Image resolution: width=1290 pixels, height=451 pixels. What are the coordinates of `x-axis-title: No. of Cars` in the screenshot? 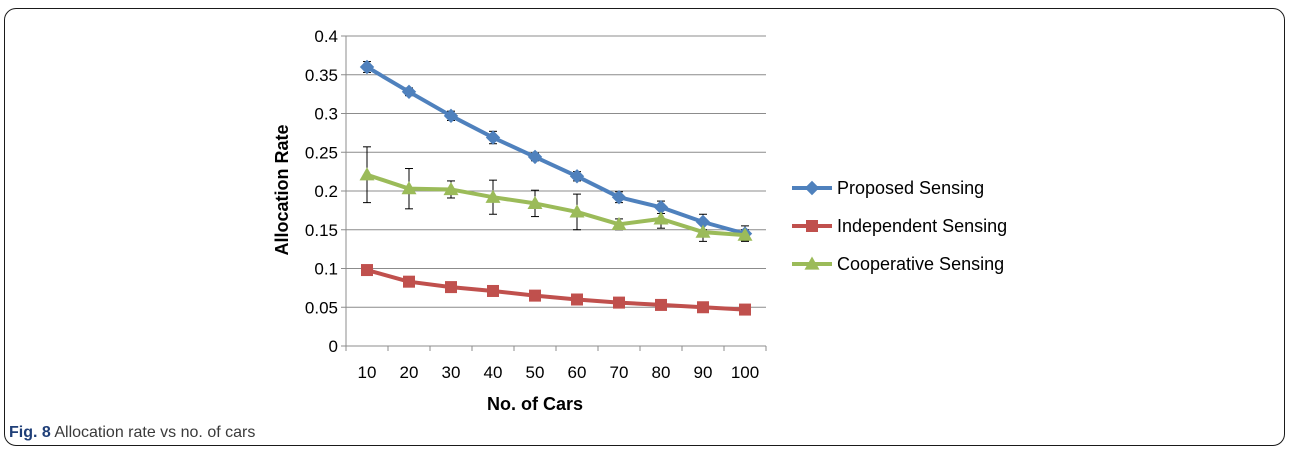 It's located at (535, 404).